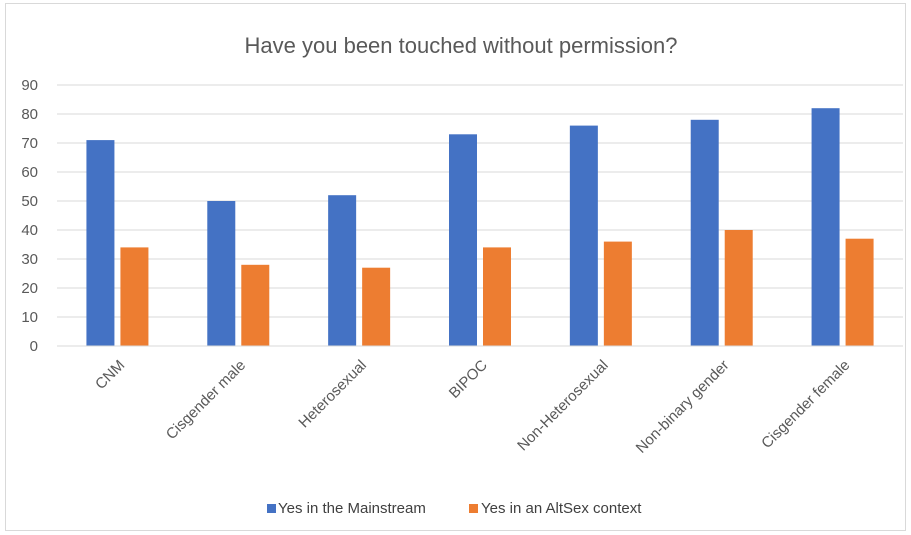 Image resolution: width=911 pixels, height=535 pixels. I want to click on x-tick-label: BIPOC, so click(468, 379).